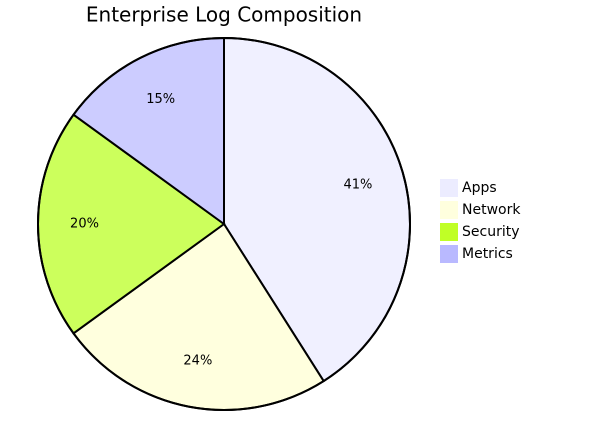 The width and height of the screenshot is (605, 433). I want to click on slice-label: 24%, so click(197, 361).